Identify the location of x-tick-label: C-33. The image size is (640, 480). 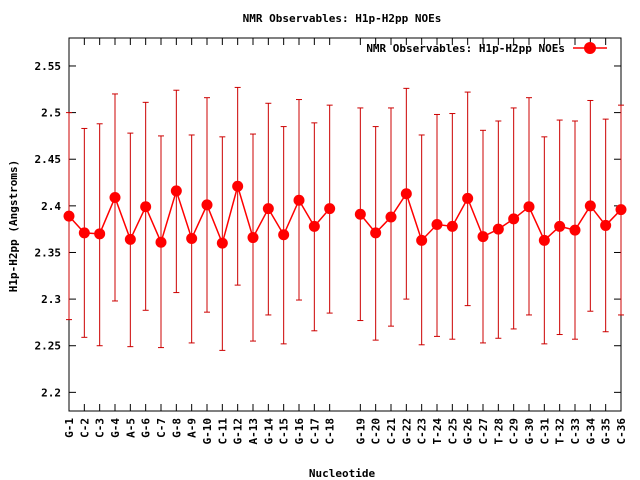
(575, 431).